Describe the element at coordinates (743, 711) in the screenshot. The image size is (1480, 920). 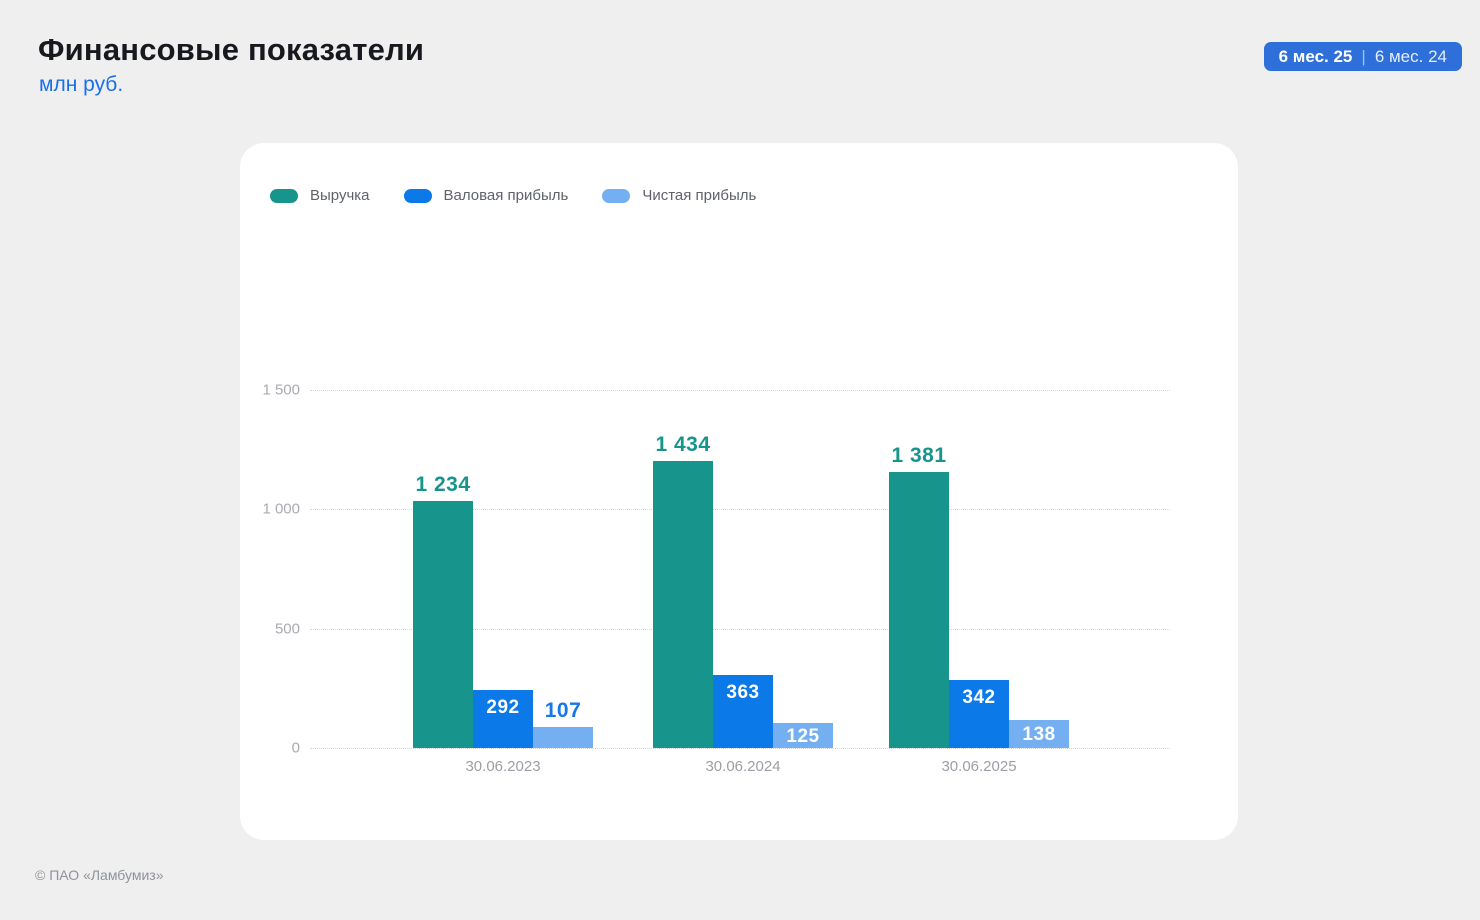
I see `bar-Валовая прибыль-30.06.2024` at that location.